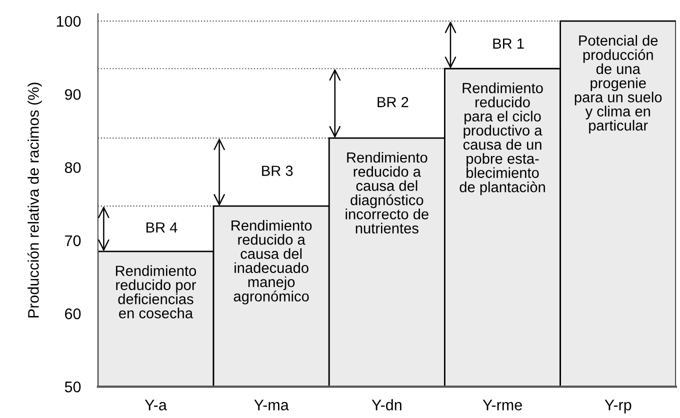  What do you see at coordinates (502, 139) in the screenshot?
I see `annotation: Rendimiento reducido para el ciclo productivo a causa de un pobre esta- blecimiento de plantaciòn` at bounding box center [502, 139].